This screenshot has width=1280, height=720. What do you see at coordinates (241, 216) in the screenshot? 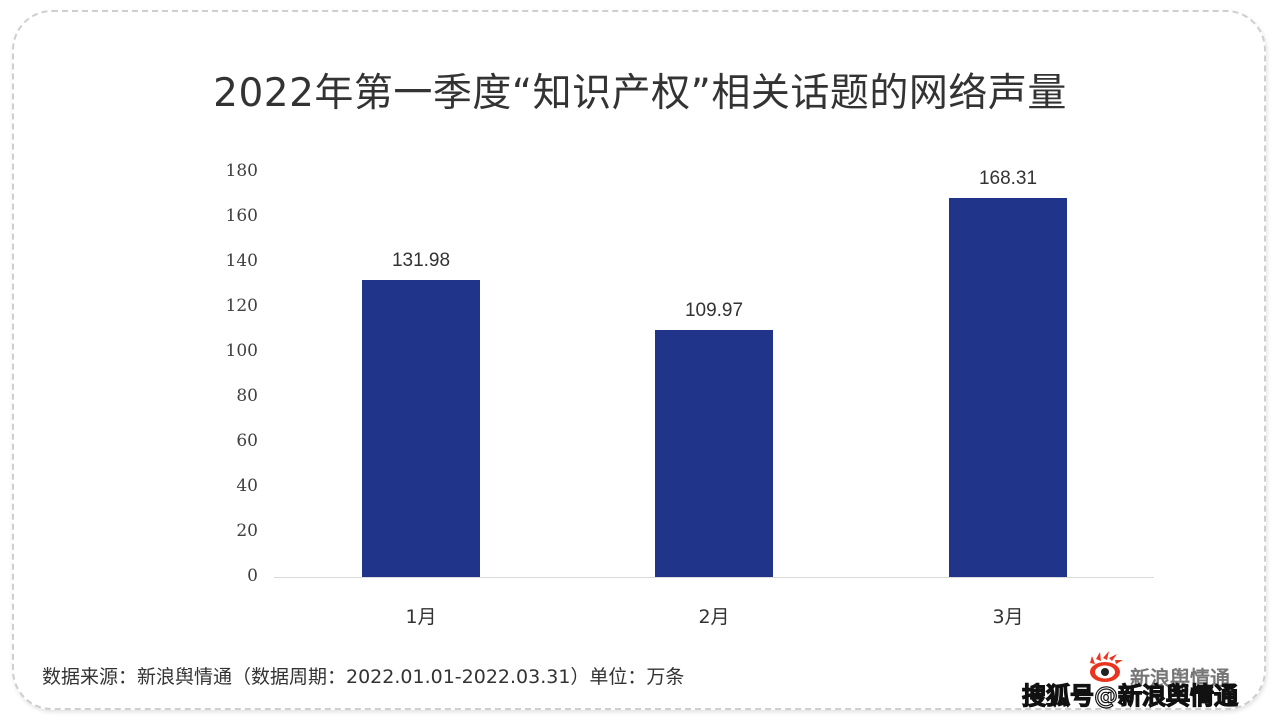
I see `y-tick-label: 160` at bounding box center [241, 216].